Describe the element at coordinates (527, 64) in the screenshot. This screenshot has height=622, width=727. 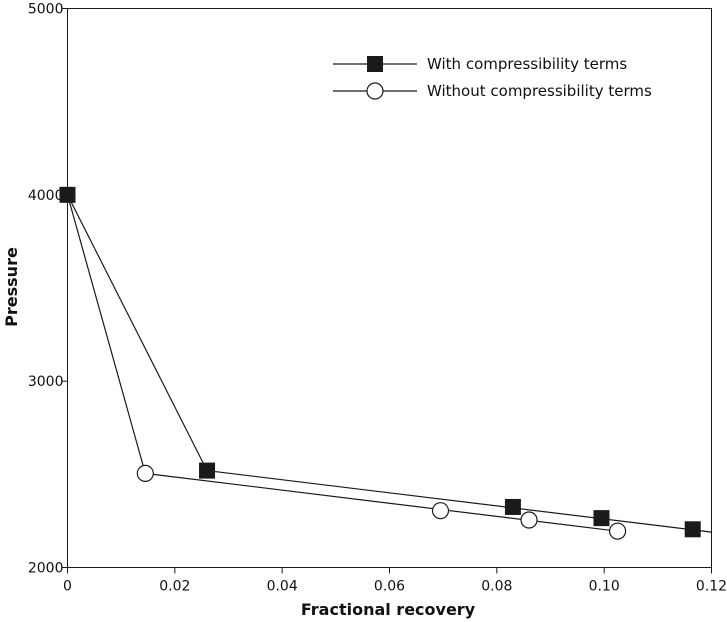
I see `legend-label: With compressibility terms` at that location.